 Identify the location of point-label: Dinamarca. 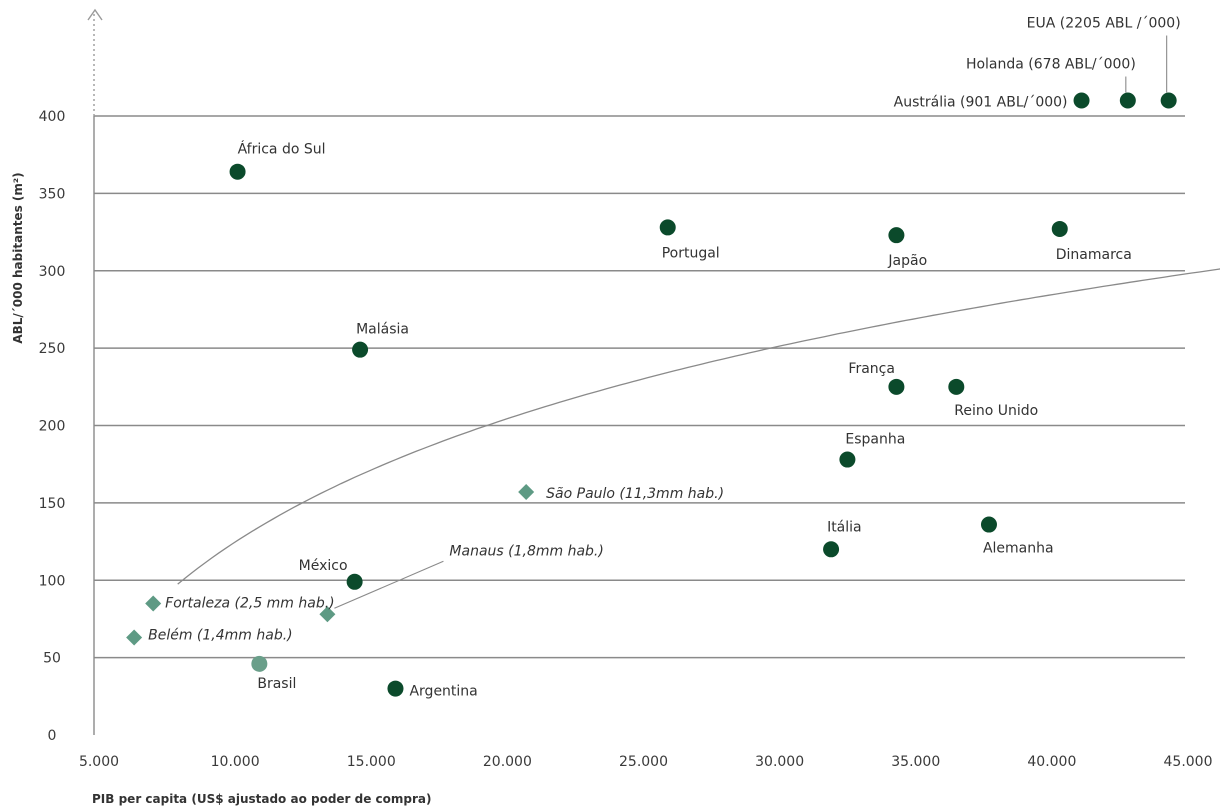
(1094, 255).